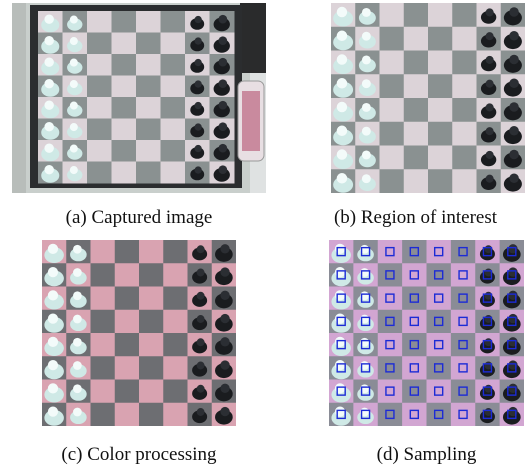 Image resolution: width=531 pixels, height=475 pixels. I want to click on caption-color-processing: (c) Color processing, so click(139, 454).